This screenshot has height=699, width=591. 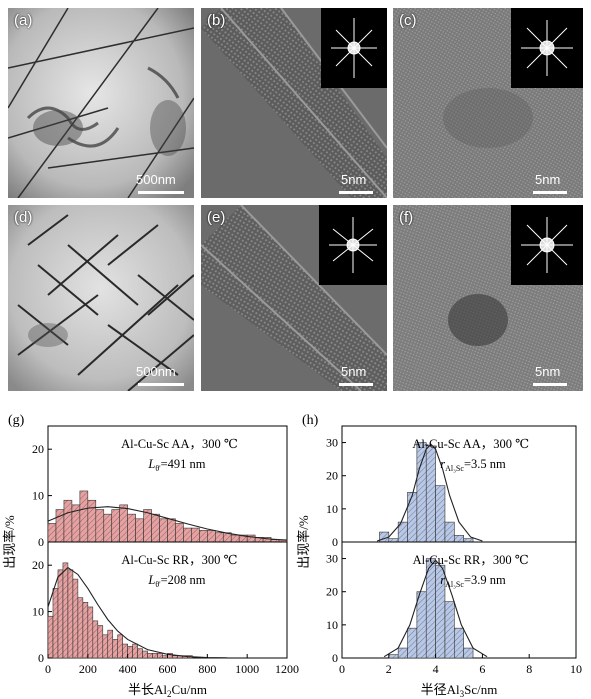 What do you see at coordinates (353, 245) in the screenshot?
I see `fft-inset-e` at bounding box center [353, 245].